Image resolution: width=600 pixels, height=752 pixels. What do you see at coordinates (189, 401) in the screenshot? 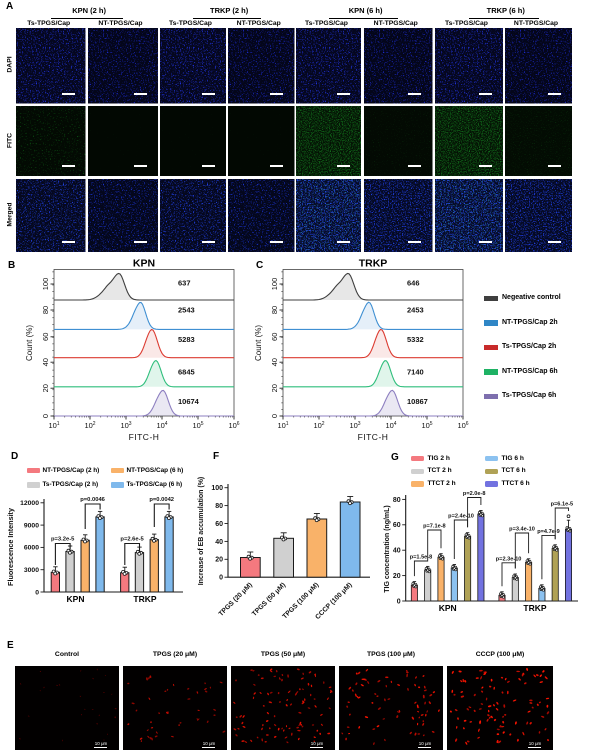
I see `svg-text: 10674` at bounding box center [189, 401].